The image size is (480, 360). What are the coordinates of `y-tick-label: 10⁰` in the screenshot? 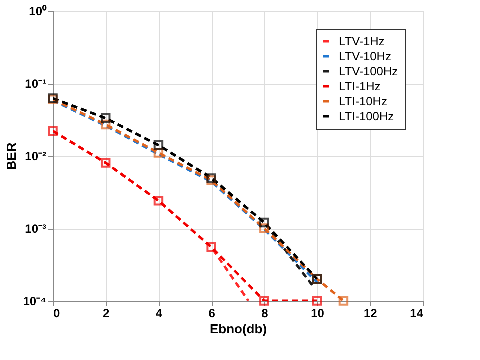 It's located at (38, 11).